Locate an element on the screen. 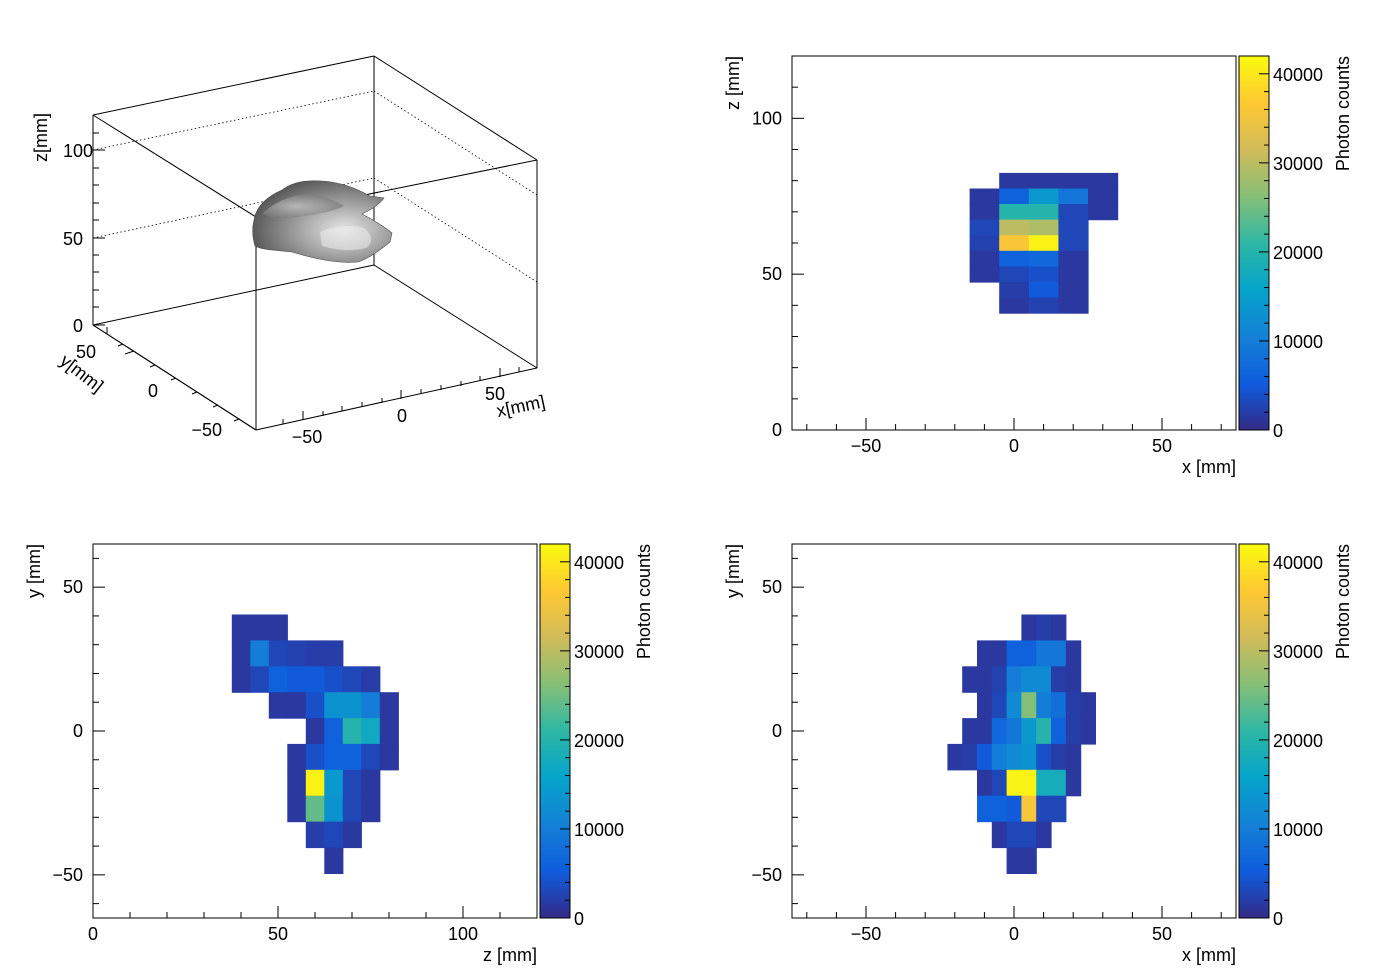  x-tick-label-0: −50 is located at coordinates (307, 437).